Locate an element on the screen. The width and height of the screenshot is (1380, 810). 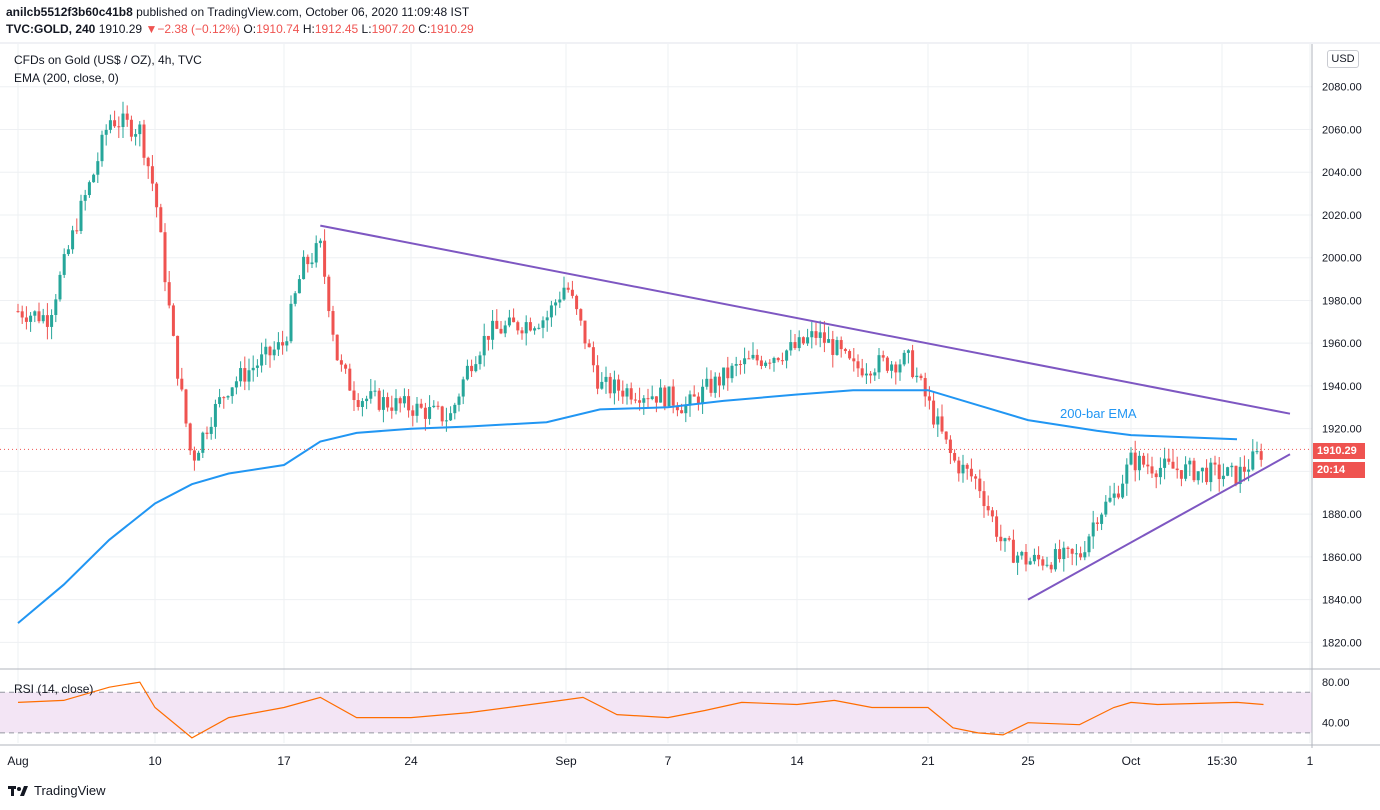
author-name: anilcb5512f3b60c41b8 is located at coordinates (69, 12).